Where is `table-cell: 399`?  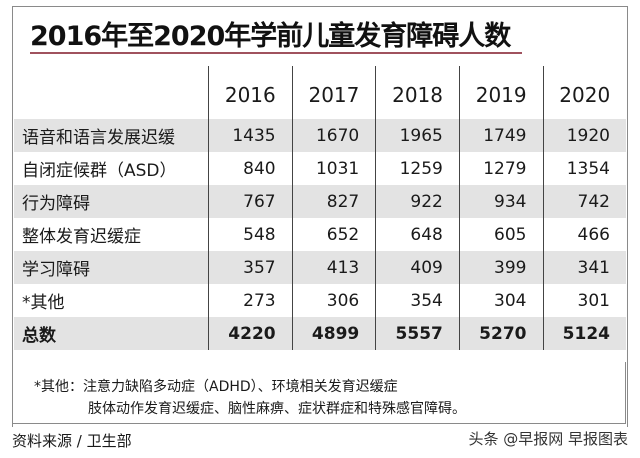 table-cell: 399 is located at coordinates (500, 267).